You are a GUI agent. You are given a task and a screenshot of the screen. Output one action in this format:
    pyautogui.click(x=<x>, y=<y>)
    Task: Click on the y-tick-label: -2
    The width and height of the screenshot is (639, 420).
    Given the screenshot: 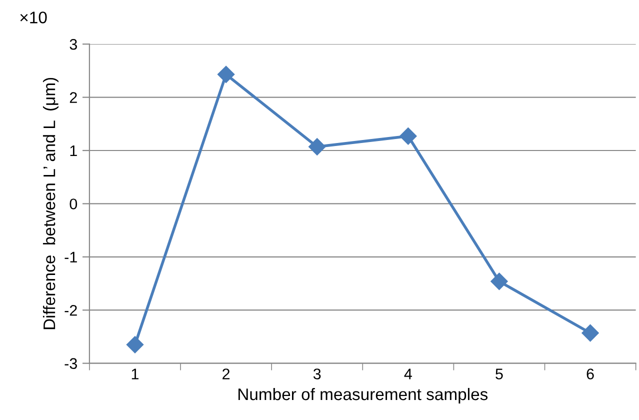 What is the action you would take?
    pyautogui.click(x=70, y=310)
    